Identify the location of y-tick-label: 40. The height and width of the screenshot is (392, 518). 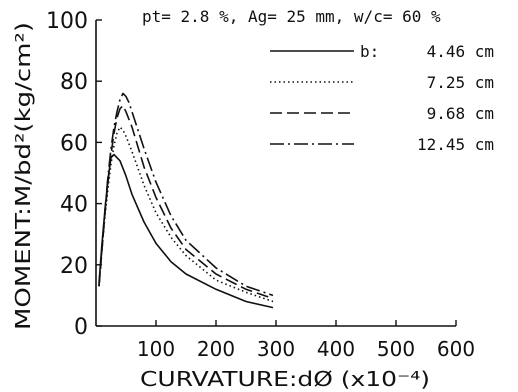
(74, 205).